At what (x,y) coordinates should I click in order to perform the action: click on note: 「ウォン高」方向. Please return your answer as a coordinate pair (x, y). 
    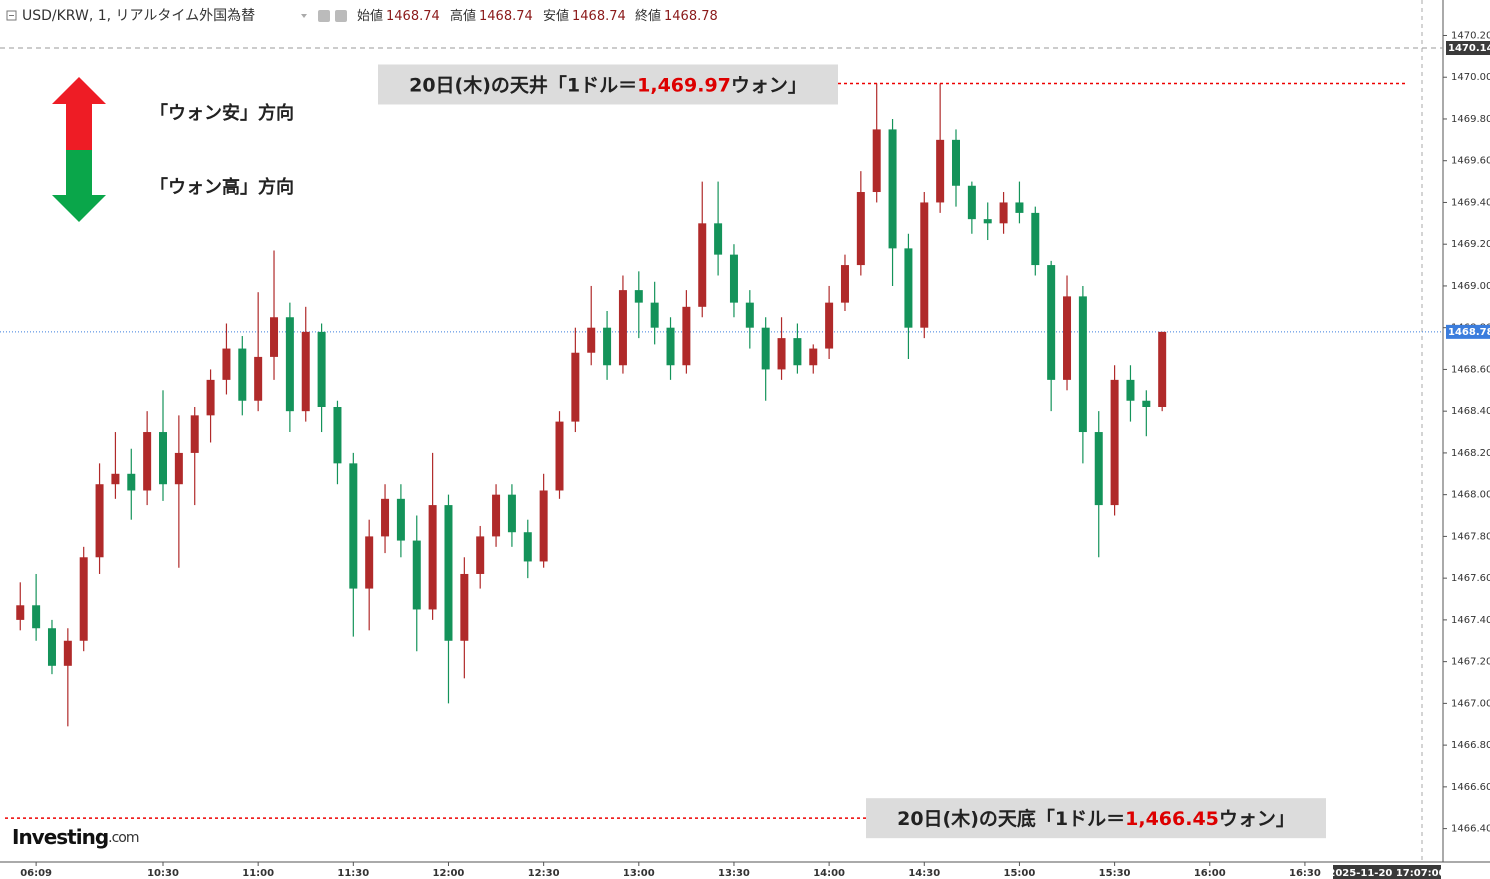
    Looking at the image, I should click on (222, 187).